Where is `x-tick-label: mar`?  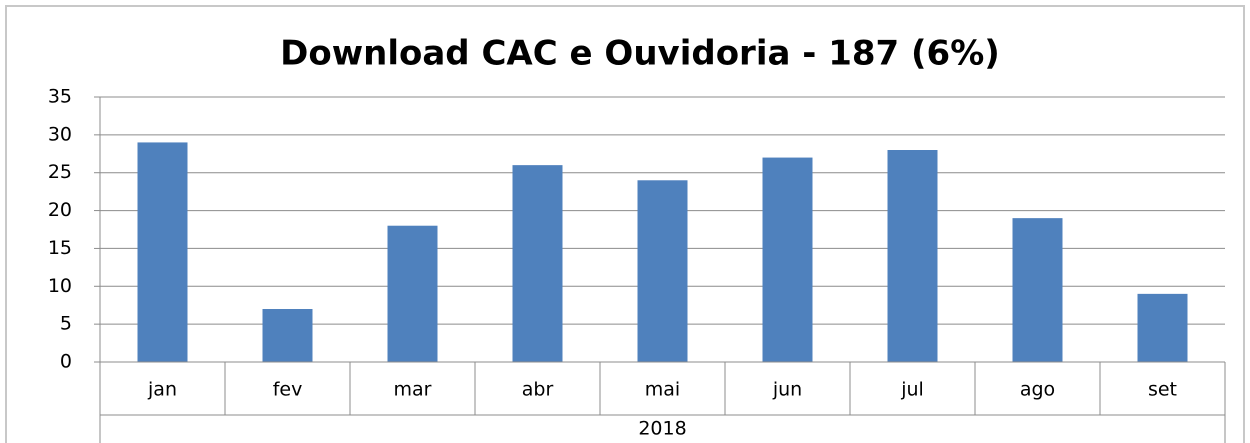
x-tick-label: mar is located at coordinates (413, 390).